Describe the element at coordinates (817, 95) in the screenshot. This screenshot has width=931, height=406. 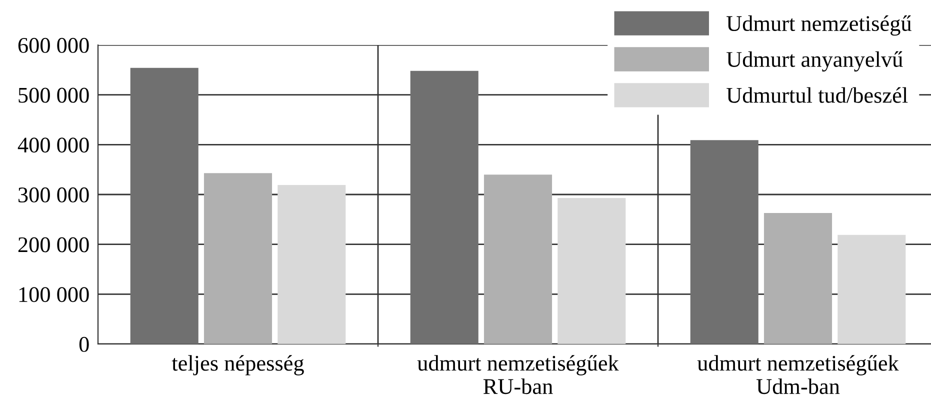
I see `legend-label: Udmurtul tud/beszél` at that location.